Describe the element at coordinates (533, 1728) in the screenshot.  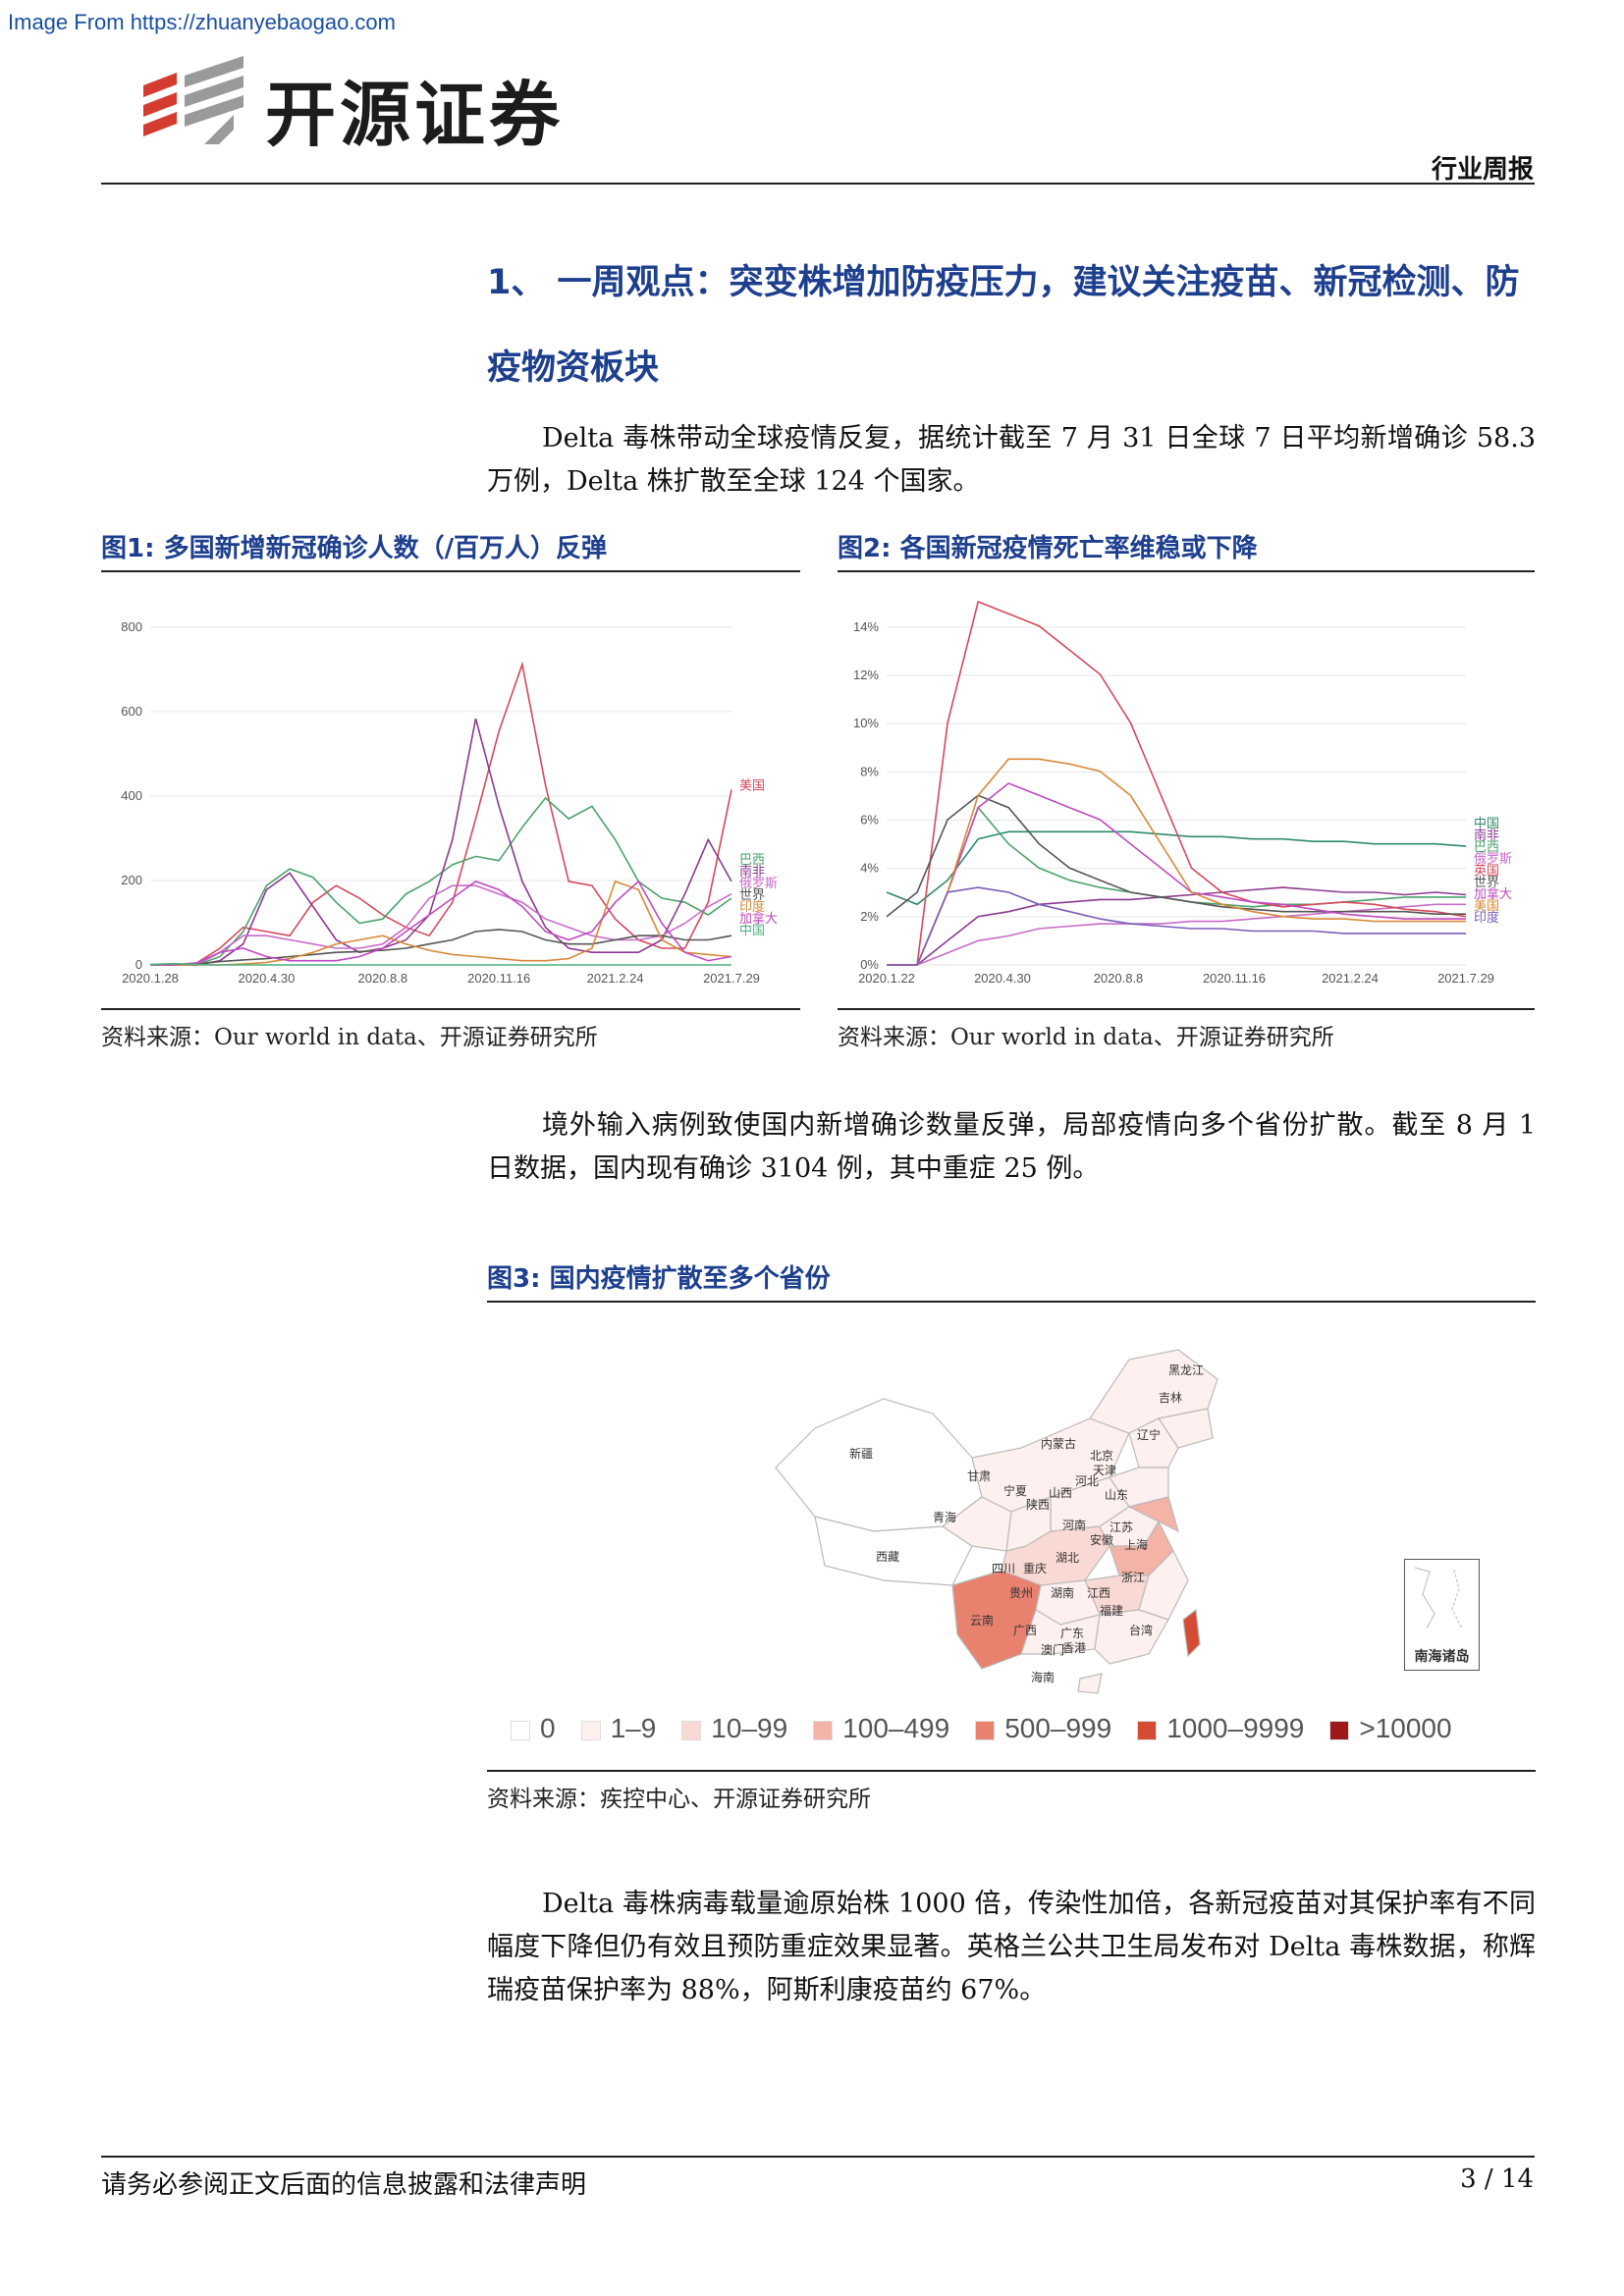
I see `legend-item: 0` at that location.